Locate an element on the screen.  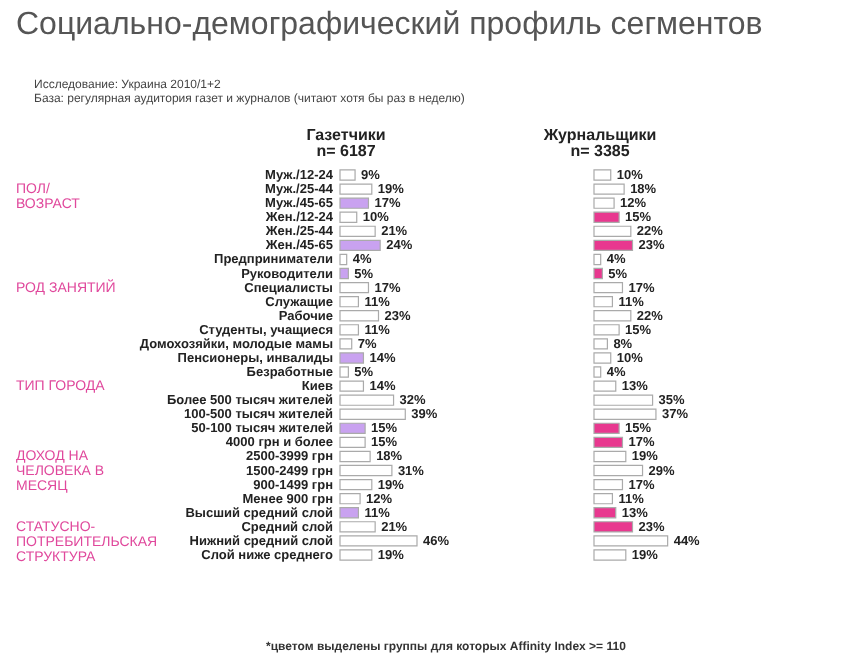
chart-title: Газетчики is located at coordinates (346, 135).